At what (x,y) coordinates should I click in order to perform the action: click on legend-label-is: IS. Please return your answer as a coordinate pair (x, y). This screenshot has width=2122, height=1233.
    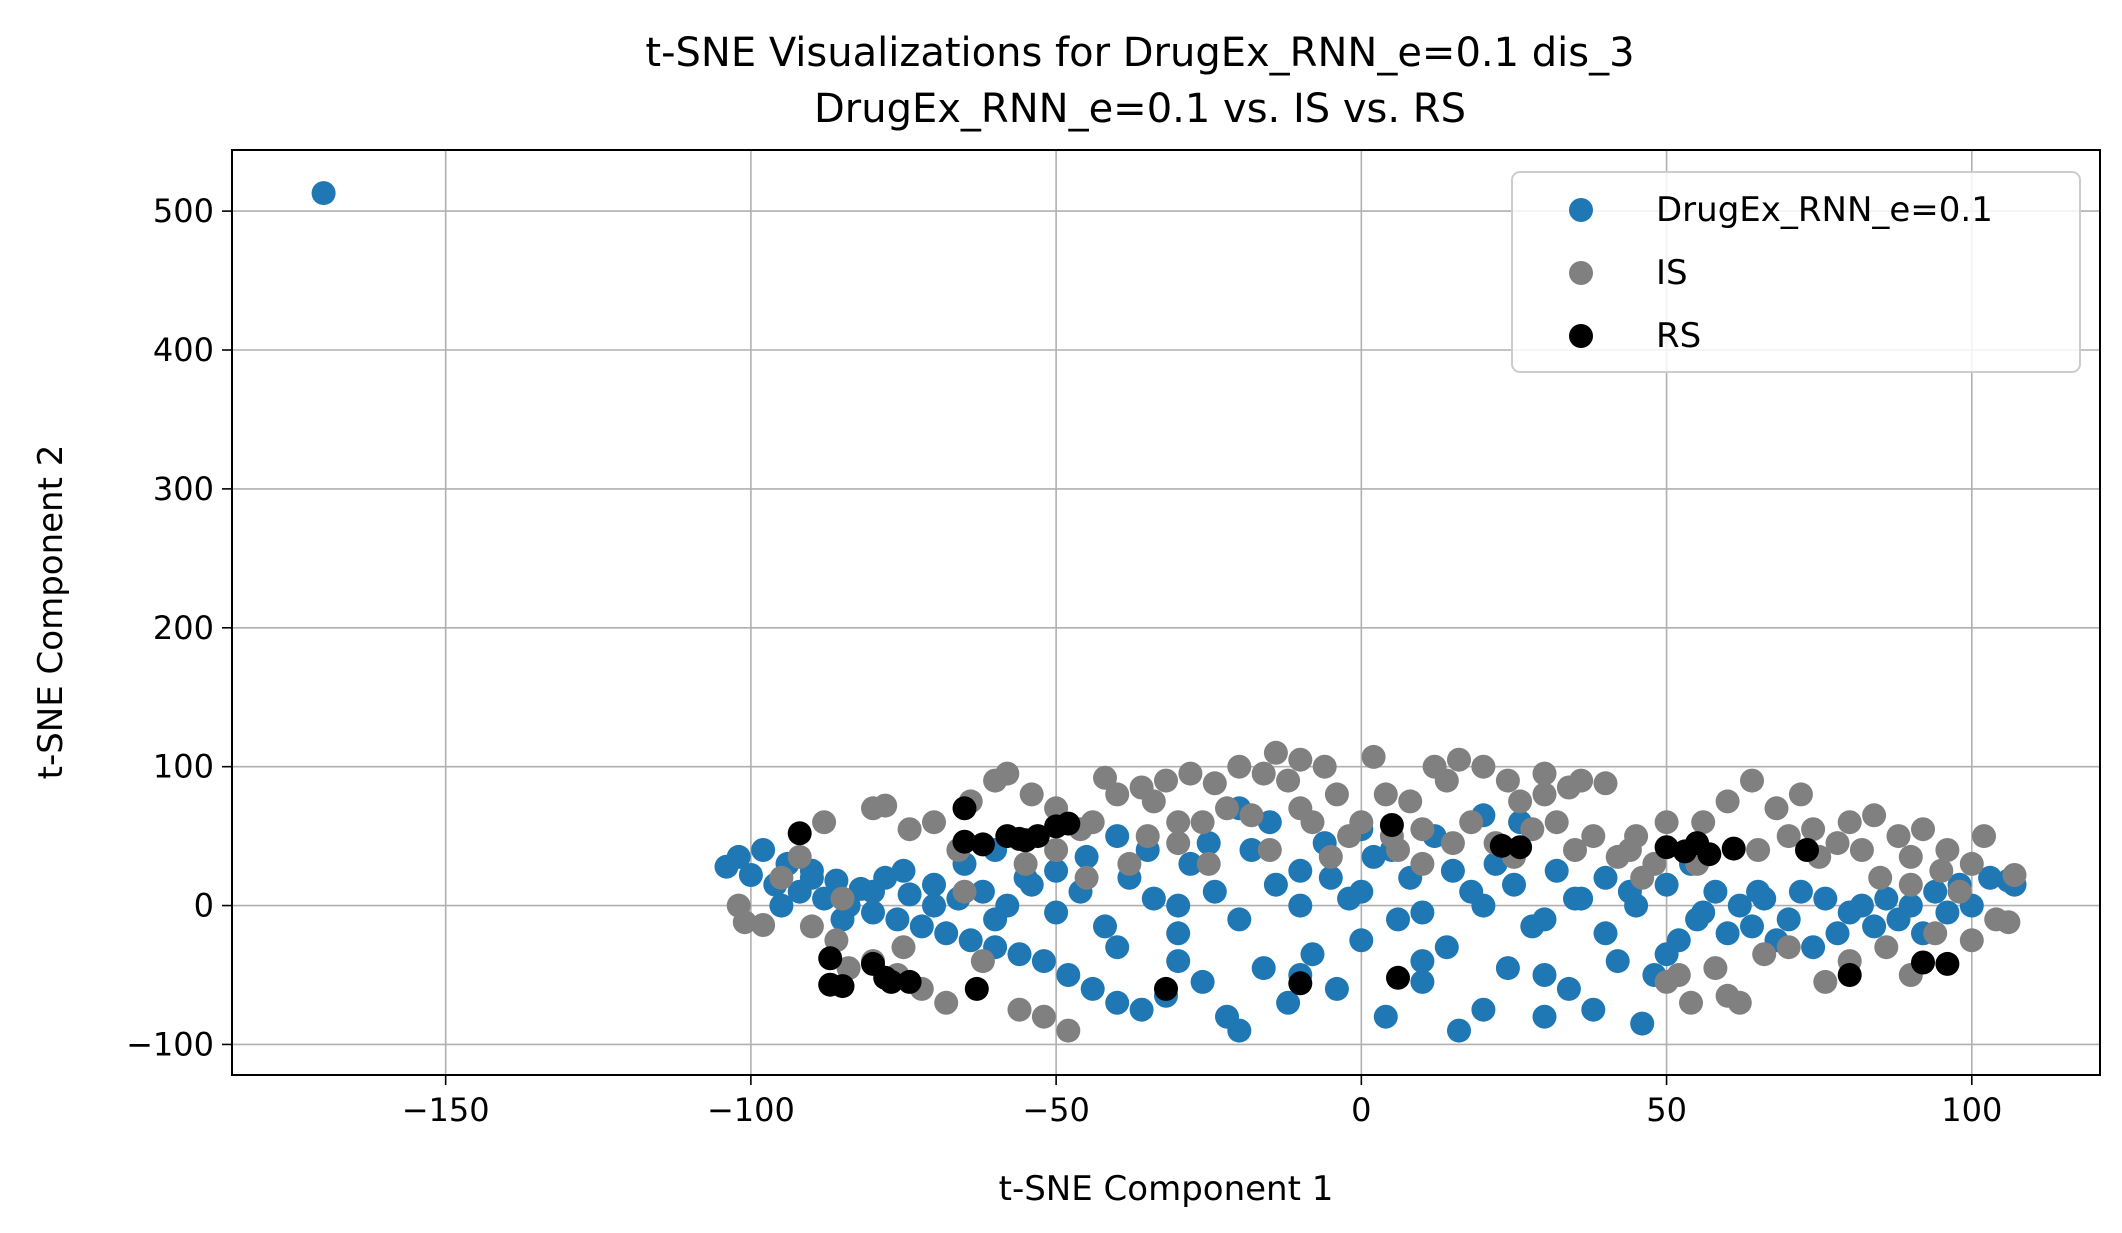
    Looking at the image, I should click on (1672, 273).